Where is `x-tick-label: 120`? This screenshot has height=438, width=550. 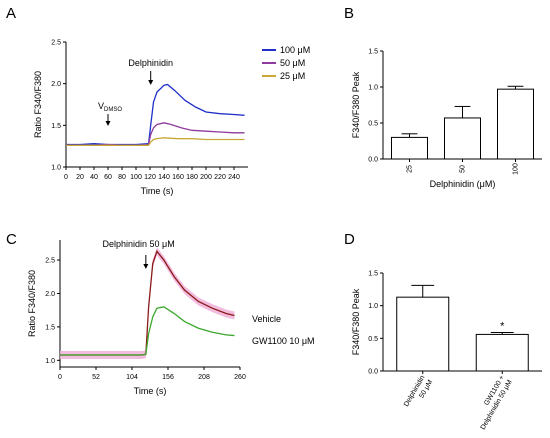 x-tick-label: 120 is located at coordinates (150, 177).